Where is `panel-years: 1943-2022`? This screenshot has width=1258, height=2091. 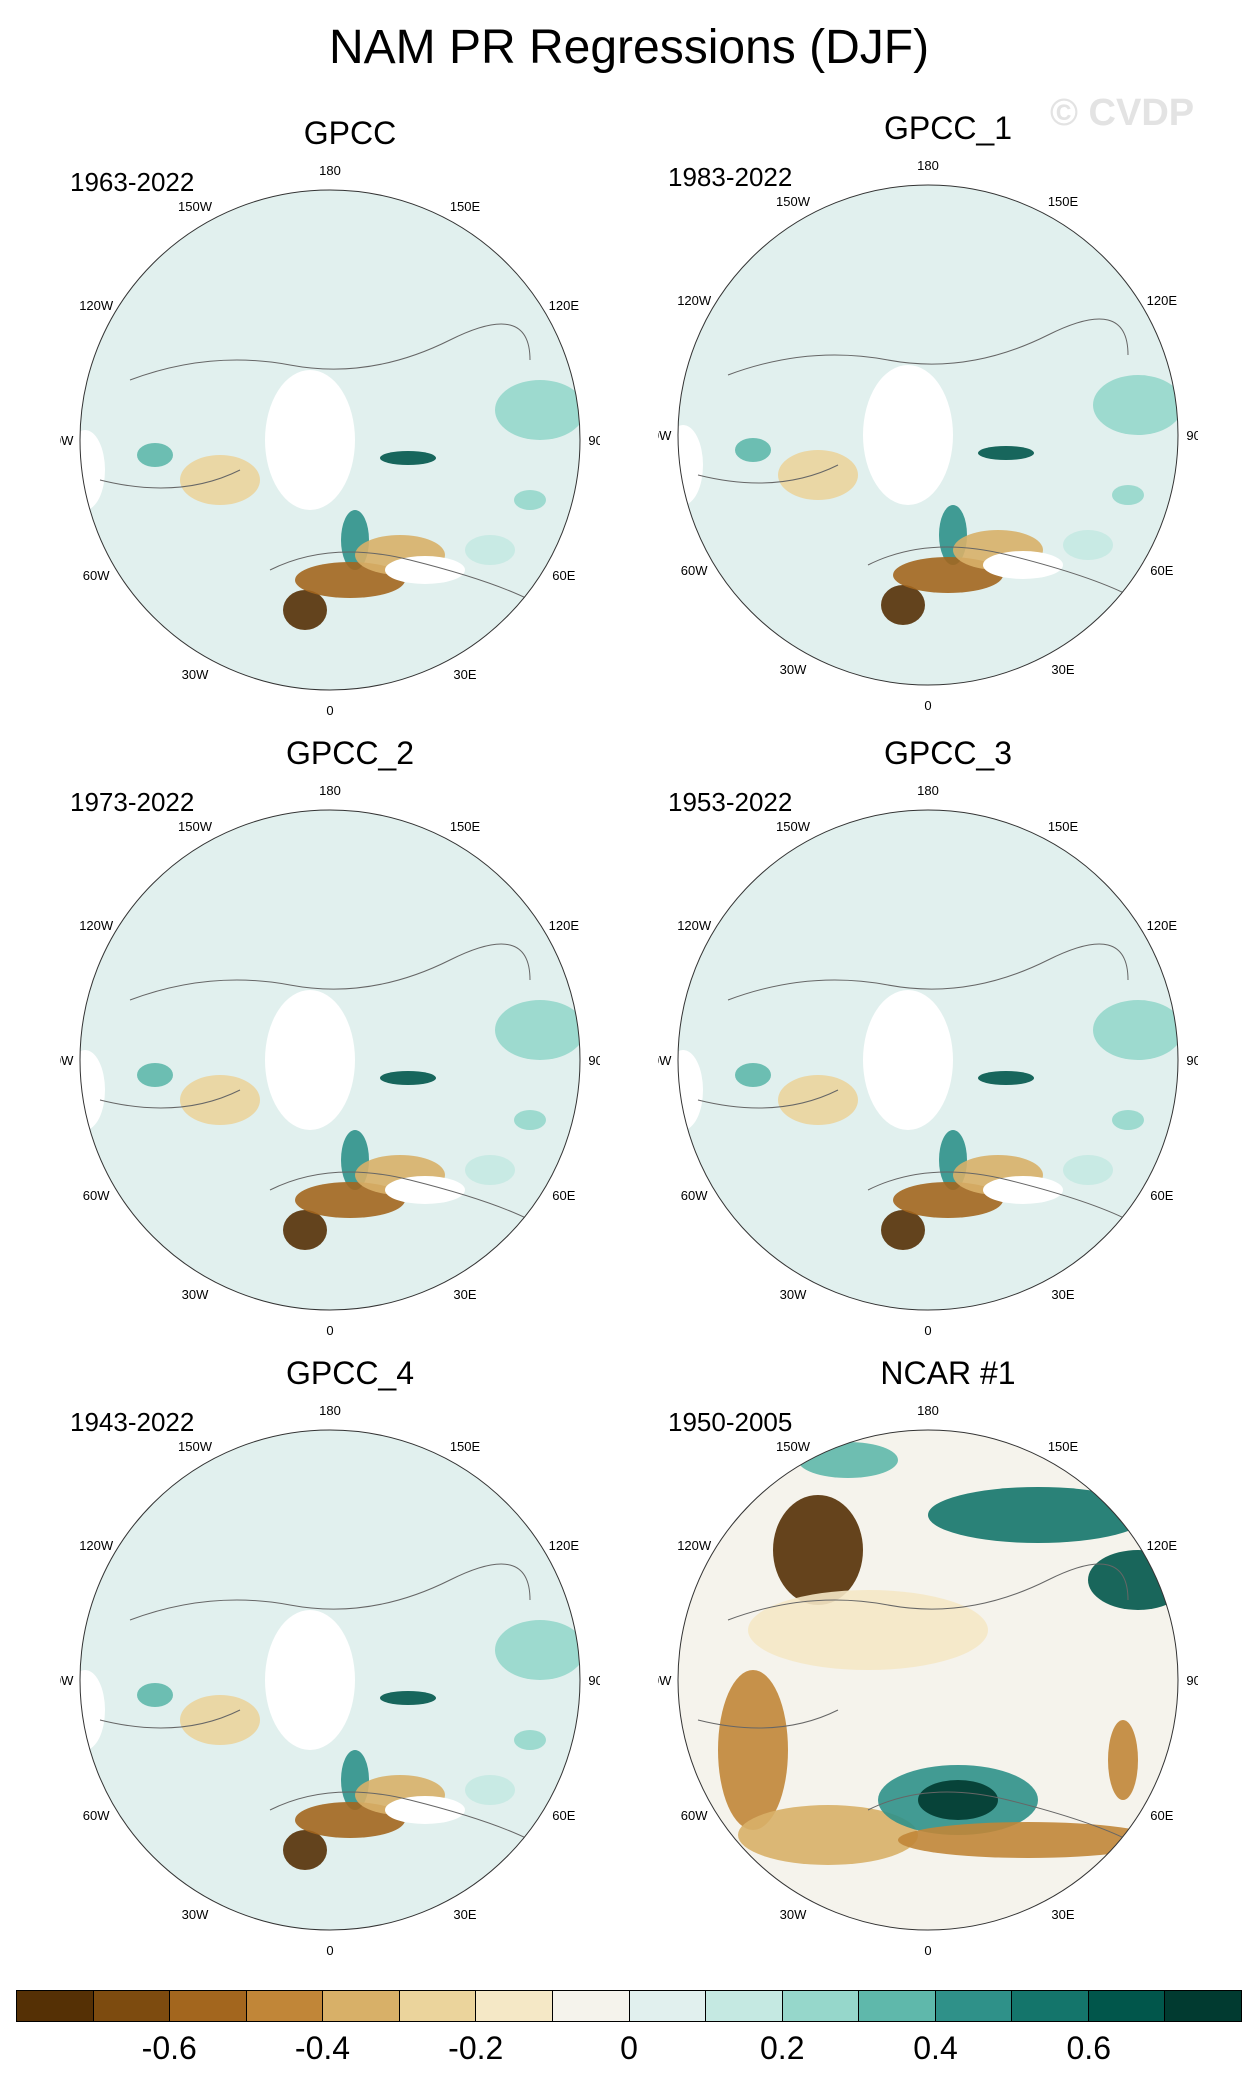
panel-years: 1943-2022 is located at coordinates (132, 1422).